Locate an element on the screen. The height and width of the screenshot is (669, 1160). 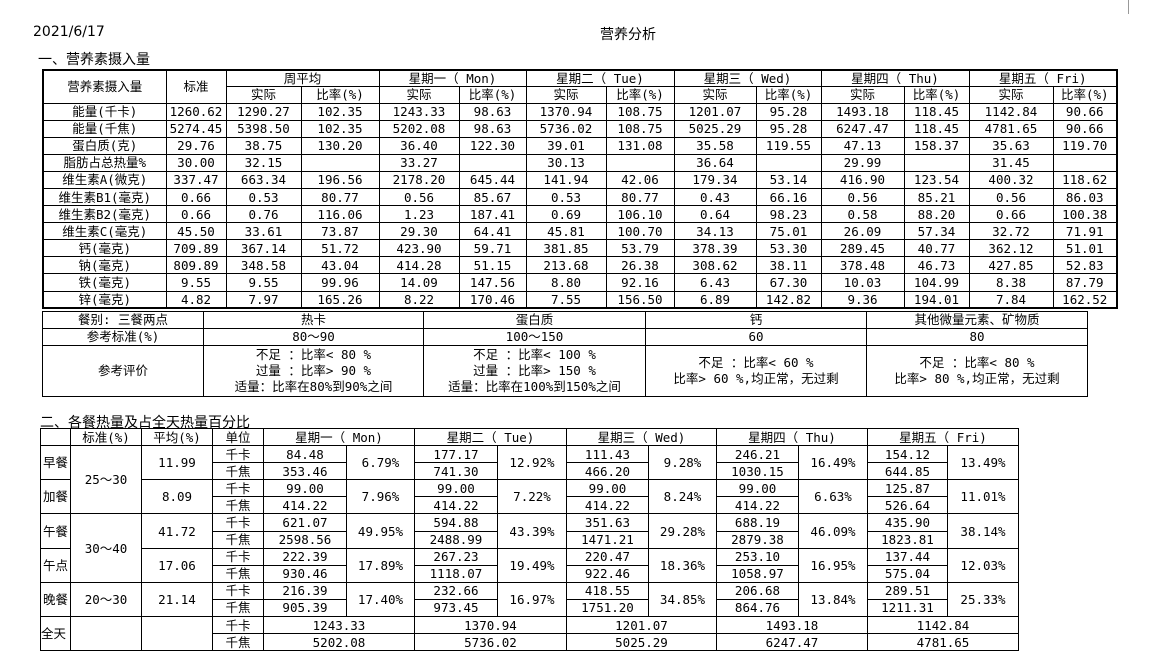
total-value: 1370.94 is located at coordinates (490, 625).